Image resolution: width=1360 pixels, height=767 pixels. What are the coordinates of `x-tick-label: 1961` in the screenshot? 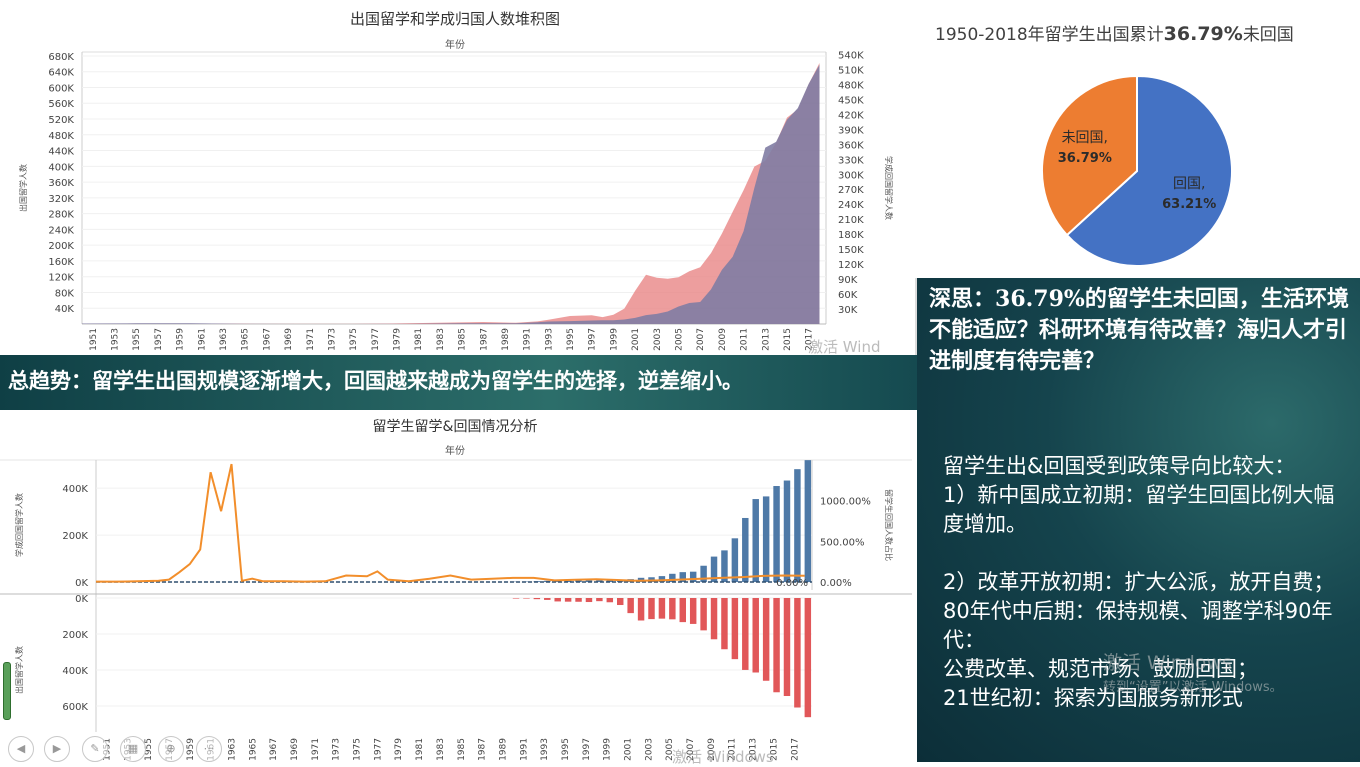 It's located at (202, 339).